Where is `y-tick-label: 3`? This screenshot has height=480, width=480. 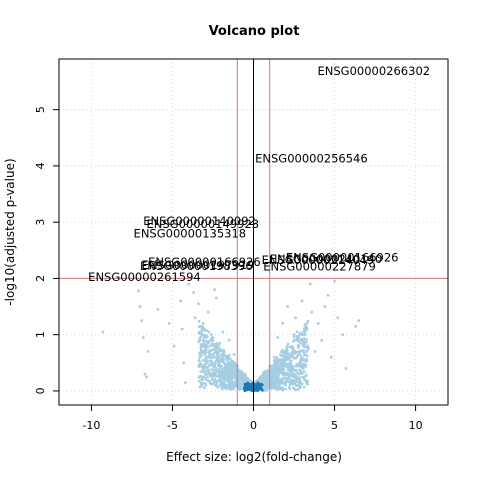 y-tick-label: 3 is located at coordinates (40, 222).